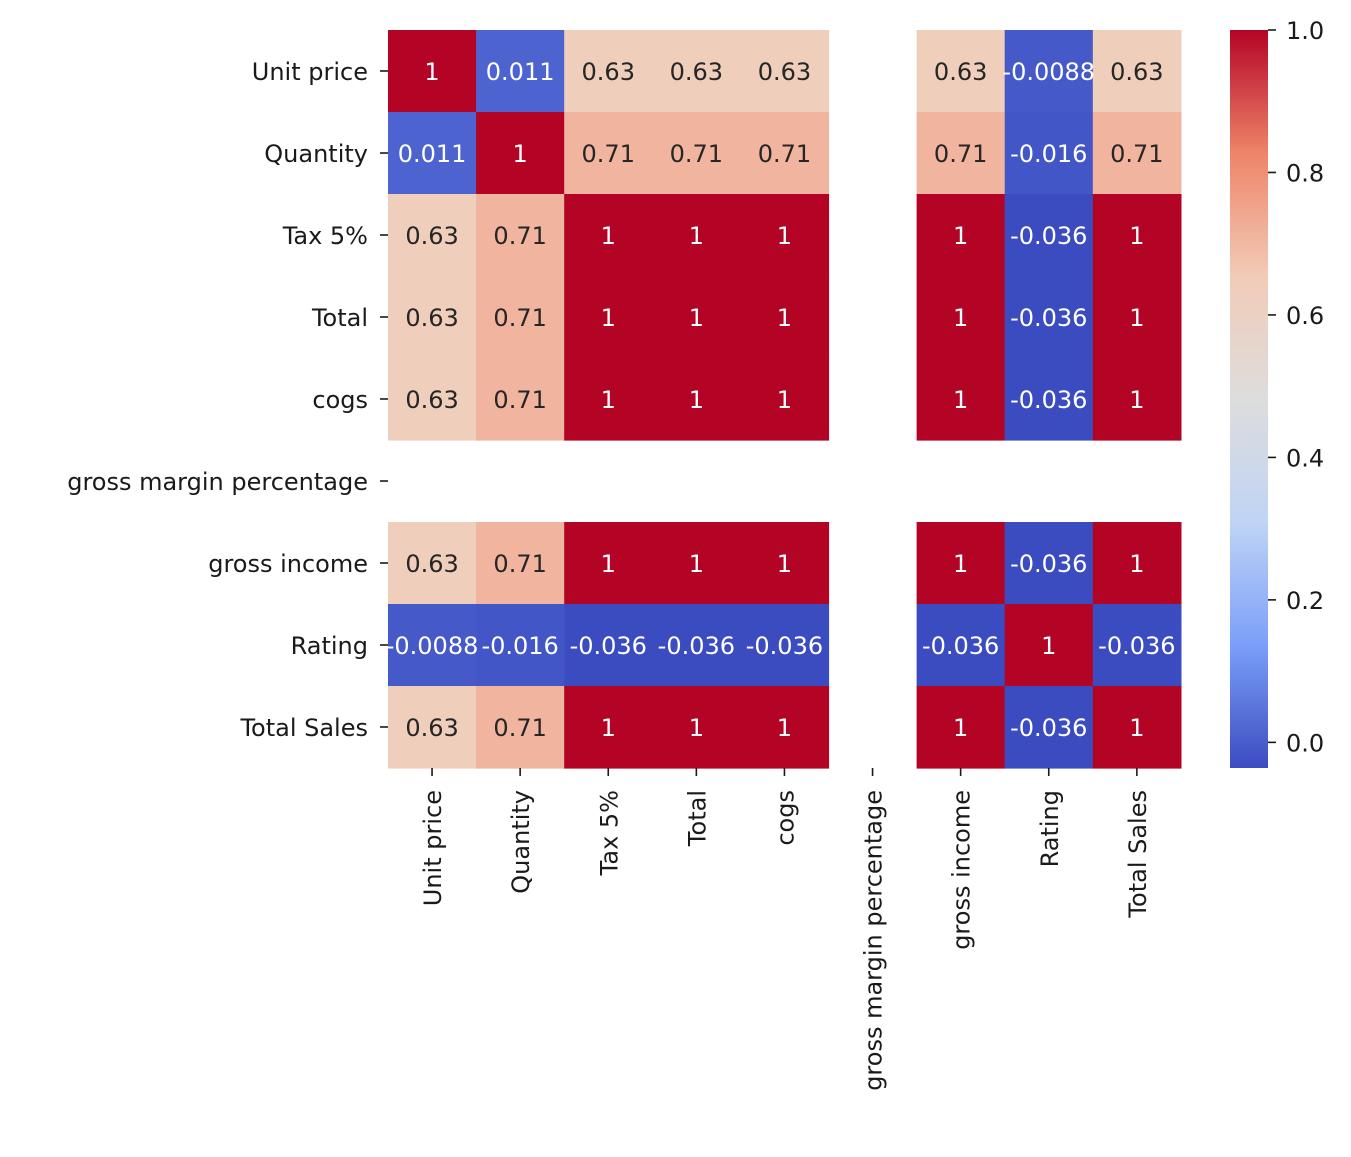 The image size is (1351, 1157). What do you see at coordinates (340, 400) in the screenshot?
I see `y-tick-label: cogs` at bounding box center [340, 400].